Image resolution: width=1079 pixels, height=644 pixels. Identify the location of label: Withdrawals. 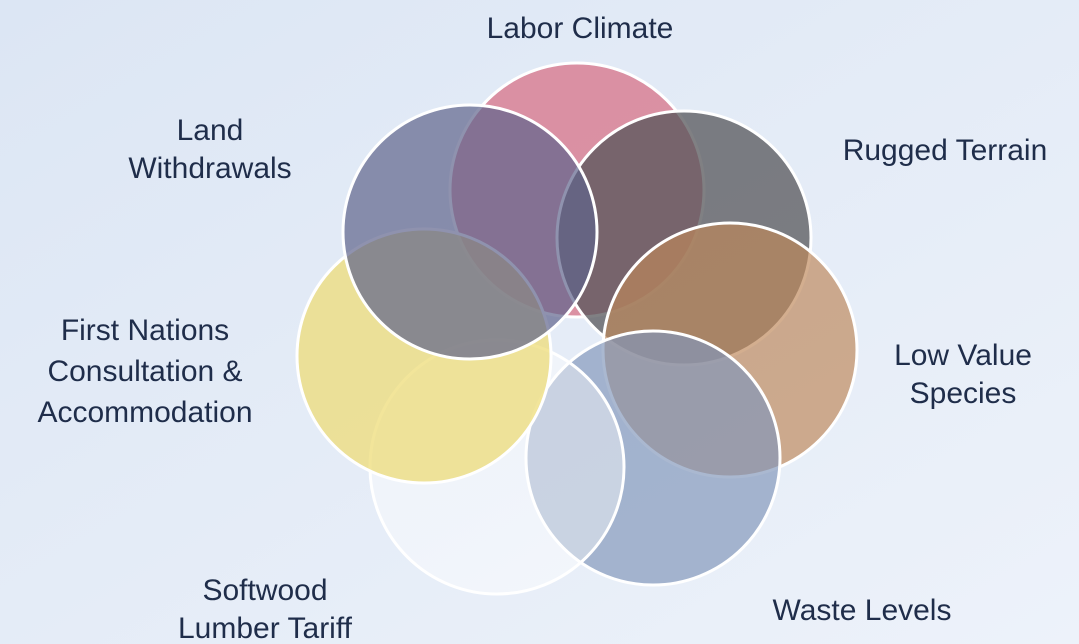
(209, 168).